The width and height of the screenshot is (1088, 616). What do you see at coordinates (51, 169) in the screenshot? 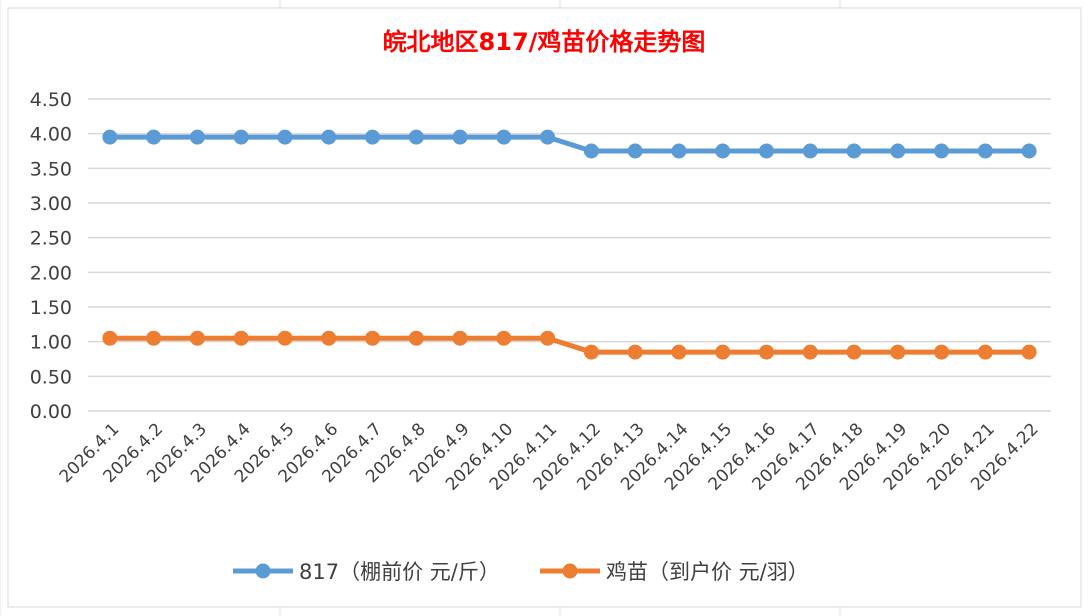
I see `y-tick-label: 3.50` at bounding box center [51, 169].